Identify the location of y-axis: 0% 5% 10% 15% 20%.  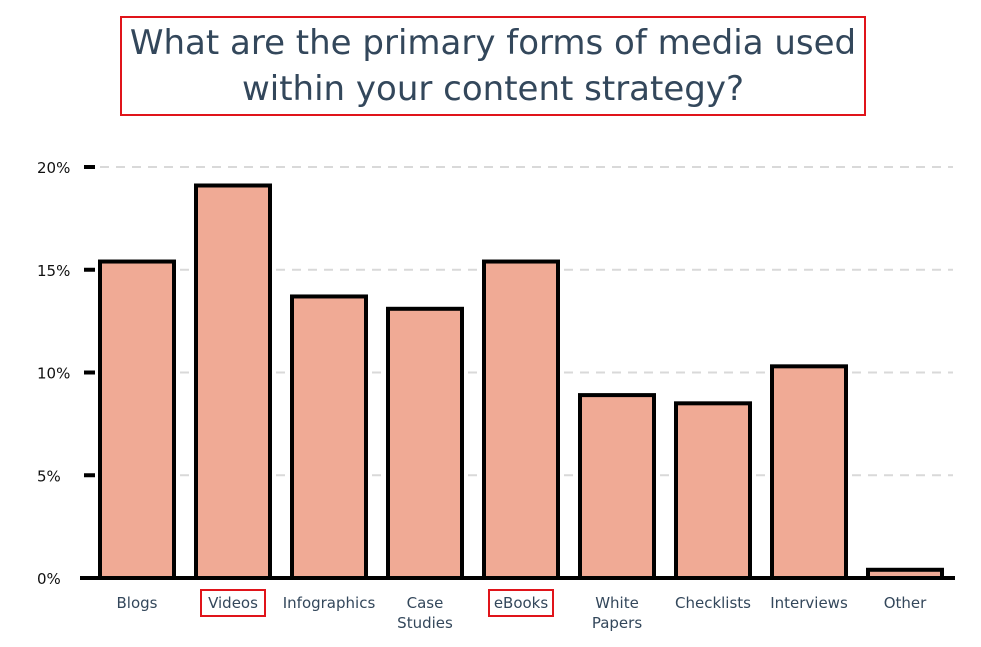
(66, 373).